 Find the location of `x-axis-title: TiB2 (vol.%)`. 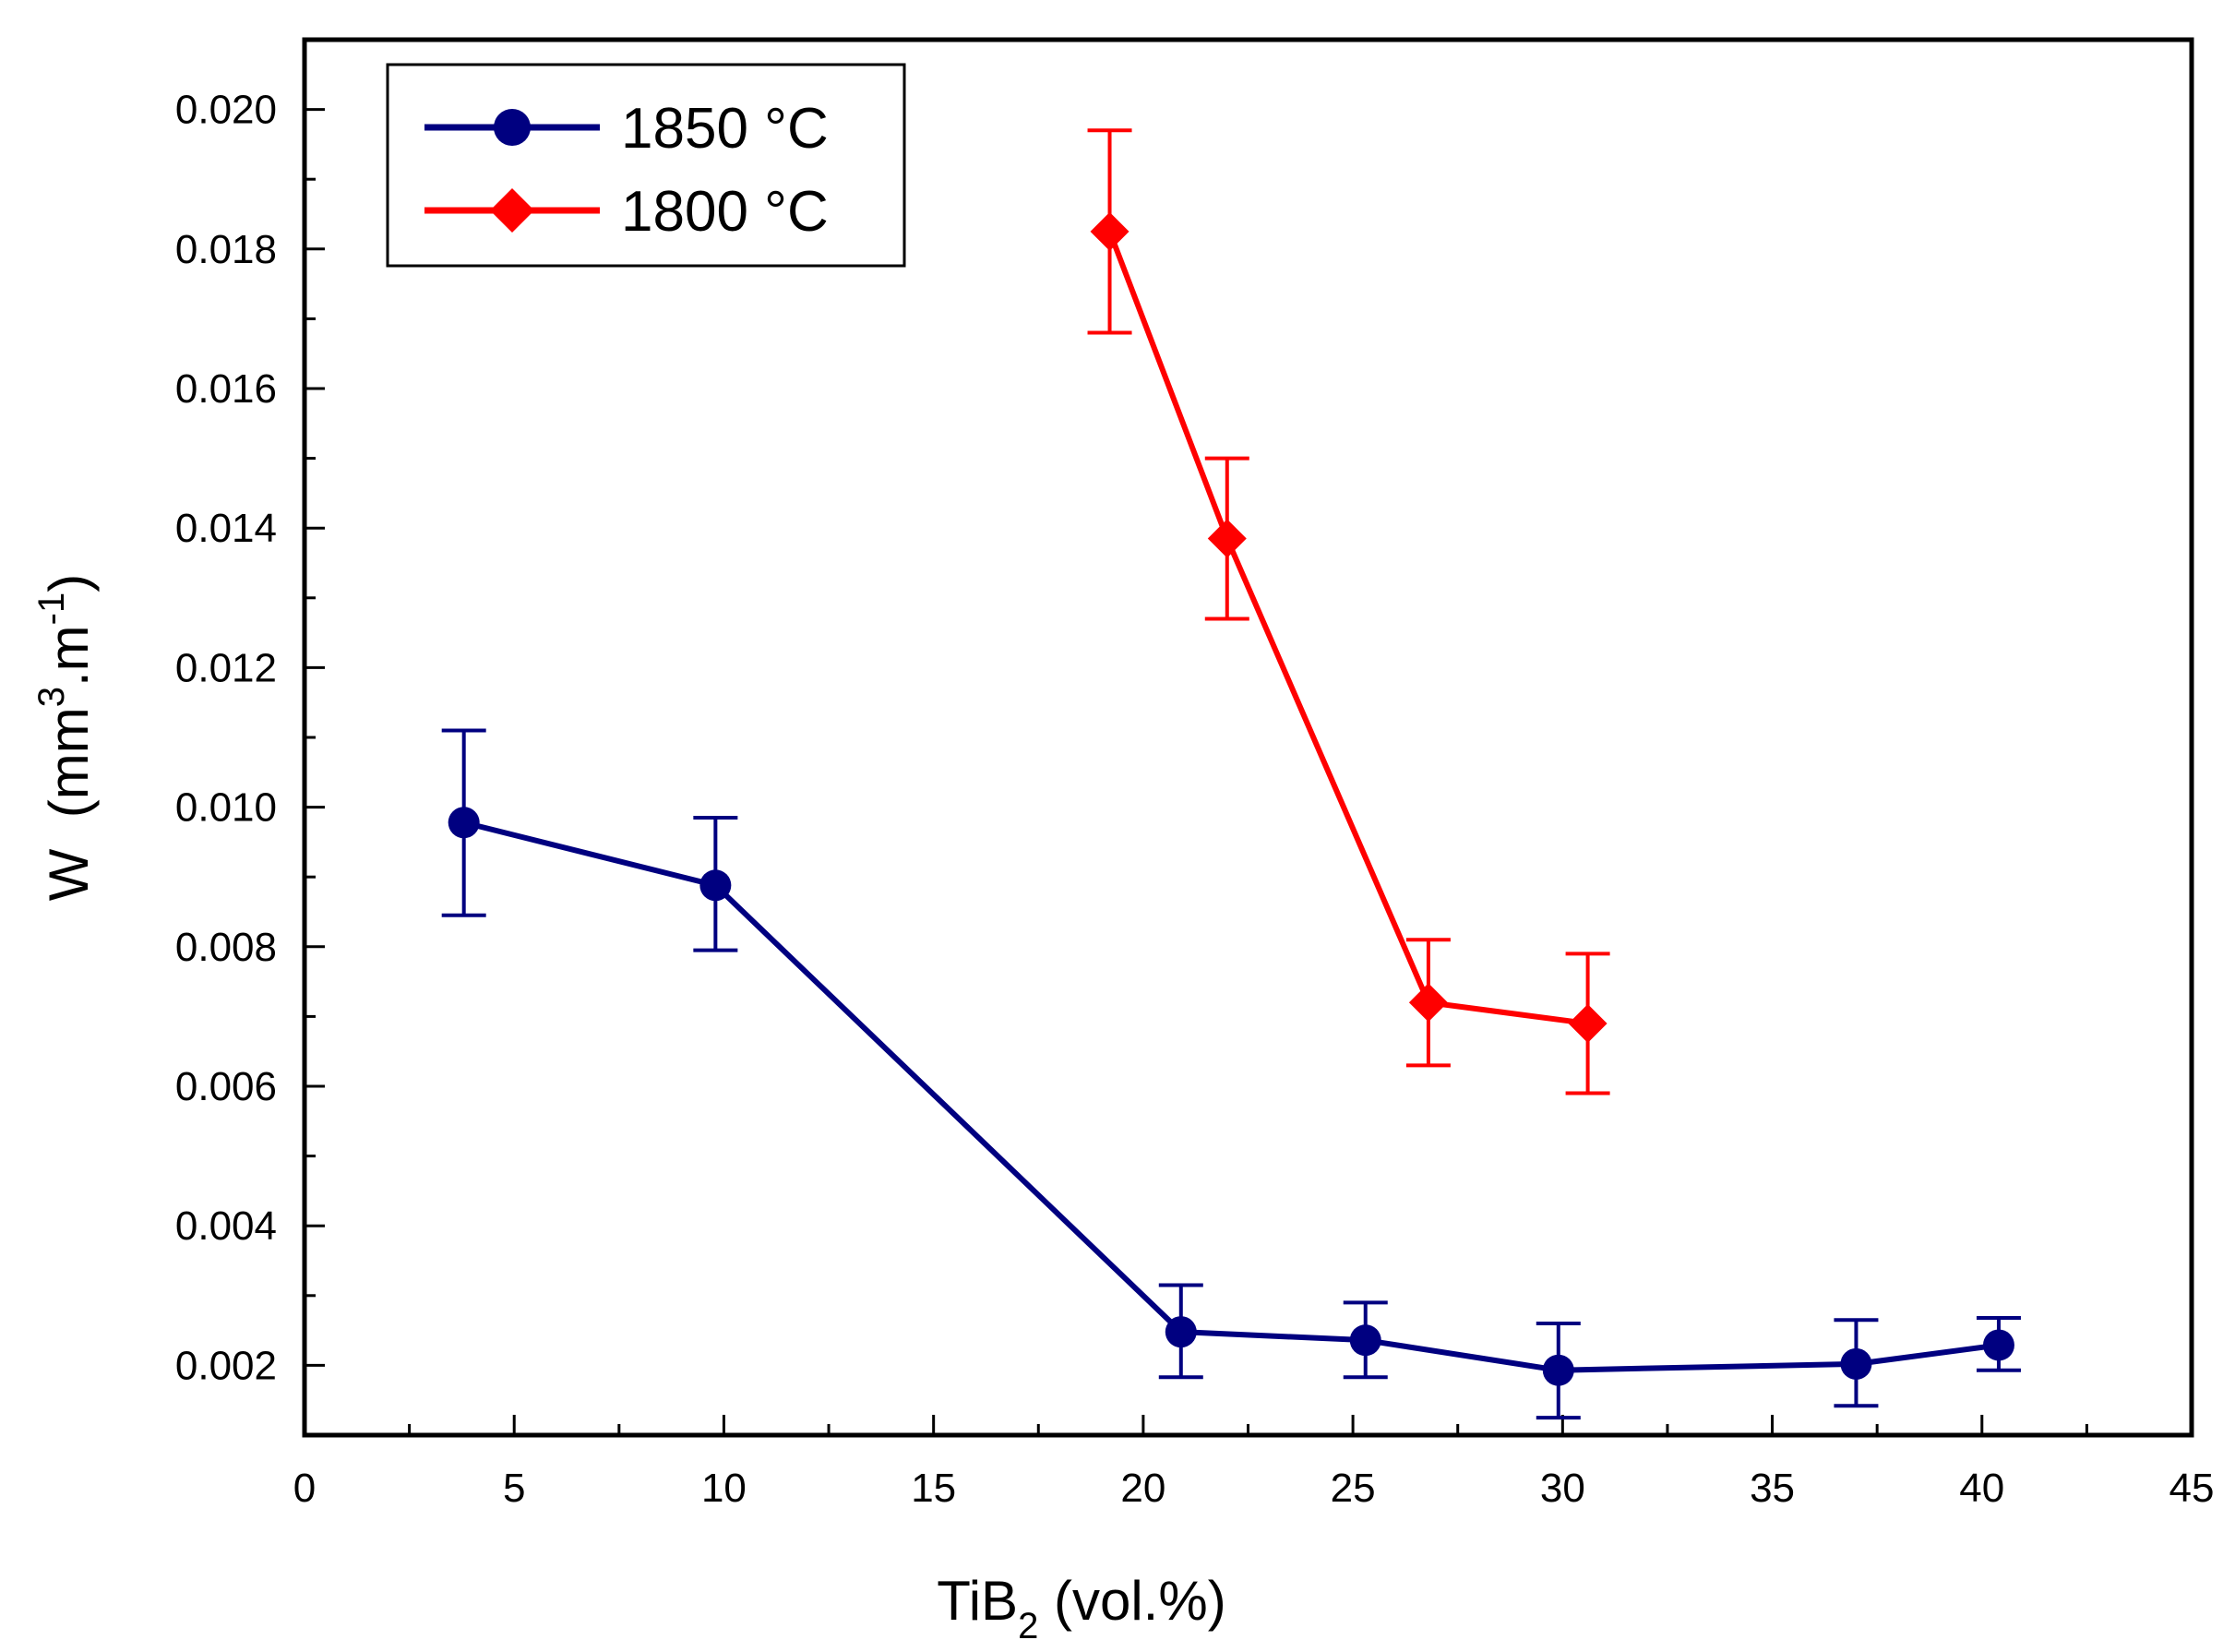

x-axis-title: TiB2 (vol.%) is located at coordinates (1081, 1608).